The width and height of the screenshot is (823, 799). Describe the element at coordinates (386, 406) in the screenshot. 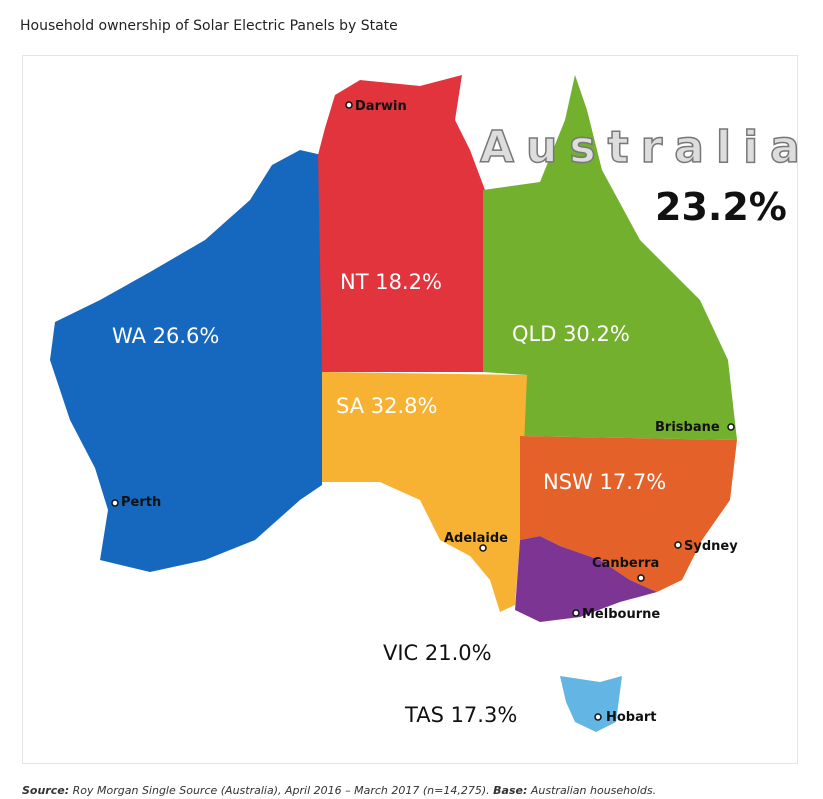

I see `state-label: SA 32.8%` at that location.